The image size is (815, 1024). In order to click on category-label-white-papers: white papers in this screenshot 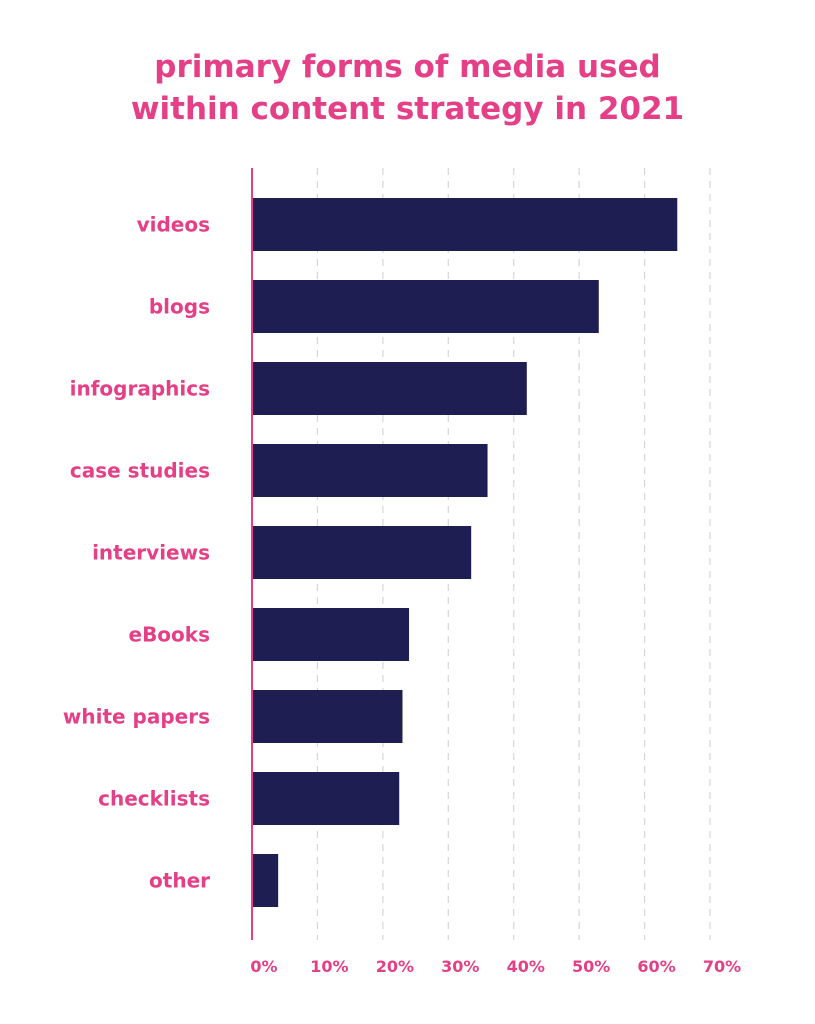, I will do `click(136, 717)`.